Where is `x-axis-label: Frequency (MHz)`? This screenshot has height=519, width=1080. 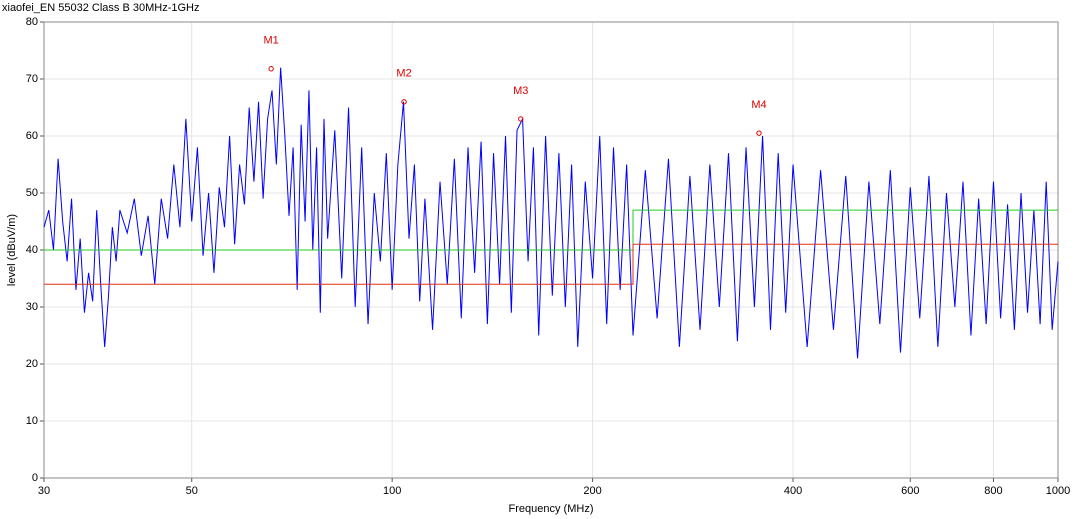 x-axis-label: Frequency (MHz) is located at coordinates (551, 509).